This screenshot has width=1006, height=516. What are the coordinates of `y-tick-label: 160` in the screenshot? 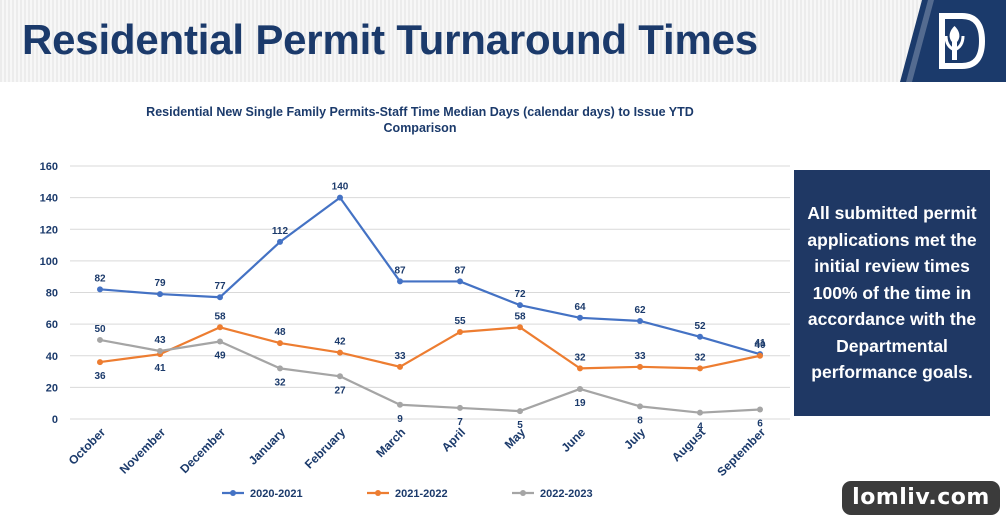 It's located at (49, 167).